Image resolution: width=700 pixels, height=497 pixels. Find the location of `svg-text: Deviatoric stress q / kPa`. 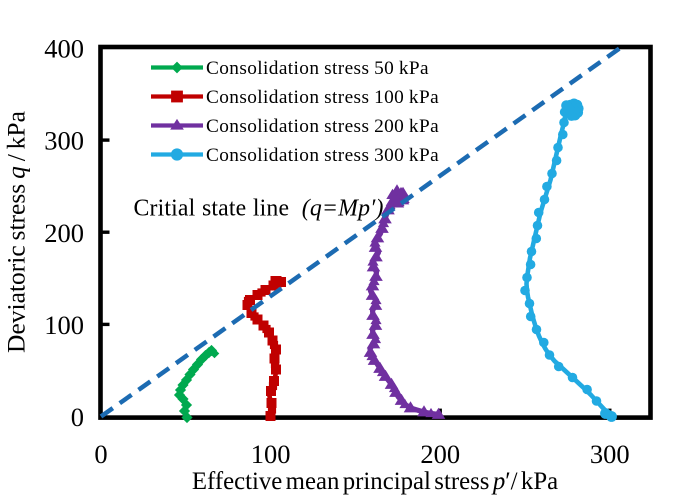

svg-text: Deviatoric stress q / kPa is located at coordinates (16, 232).